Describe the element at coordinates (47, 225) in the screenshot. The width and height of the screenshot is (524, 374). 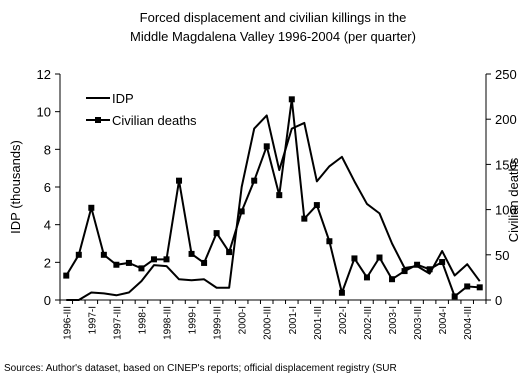
I see `y-tick-label: 4` at that location.